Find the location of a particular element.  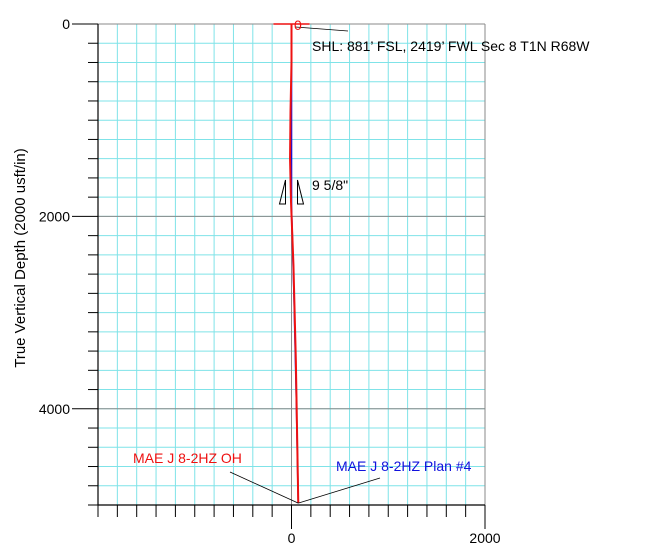

plan-label-leader is located at coordinates (339, 490).